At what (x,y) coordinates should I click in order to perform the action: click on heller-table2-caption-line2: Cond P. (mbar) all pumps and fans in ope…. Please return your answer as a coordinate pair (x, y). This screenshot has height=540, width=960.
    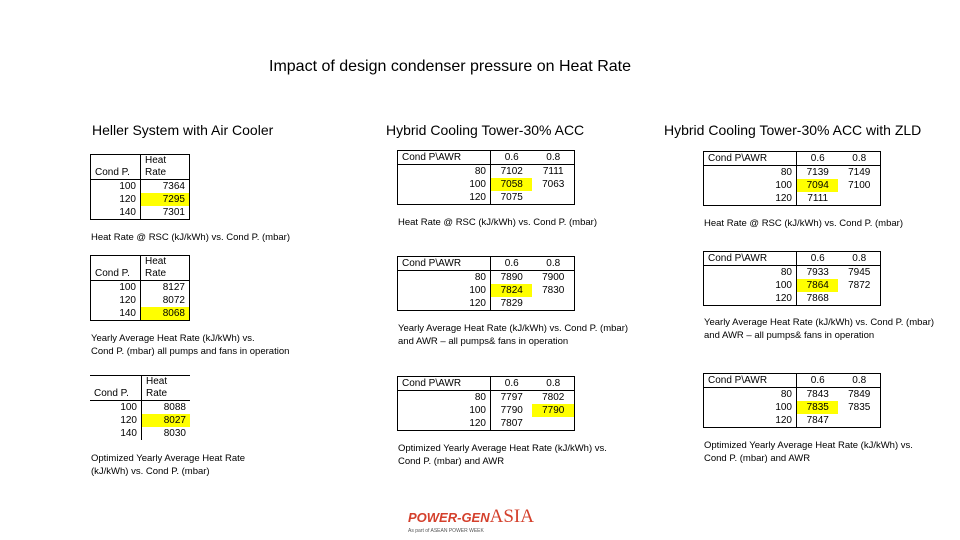
    Looking at the image, I should click on (190, 351).